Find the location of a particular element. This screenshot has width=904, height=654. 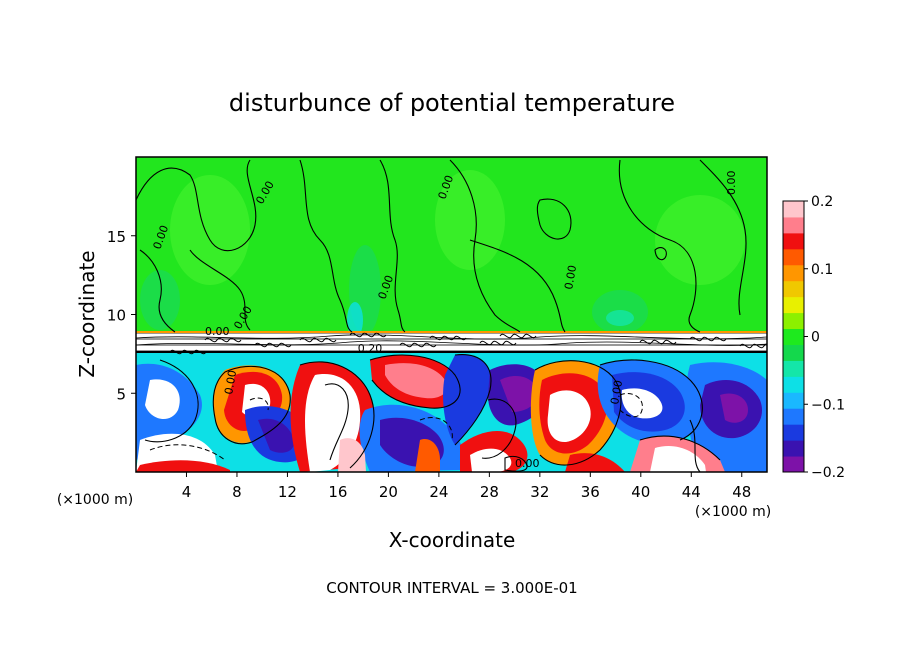

x-axis: 4 8 12 16 20 24 28 32 36 40 44 48 is located at coordinates (466, 486).